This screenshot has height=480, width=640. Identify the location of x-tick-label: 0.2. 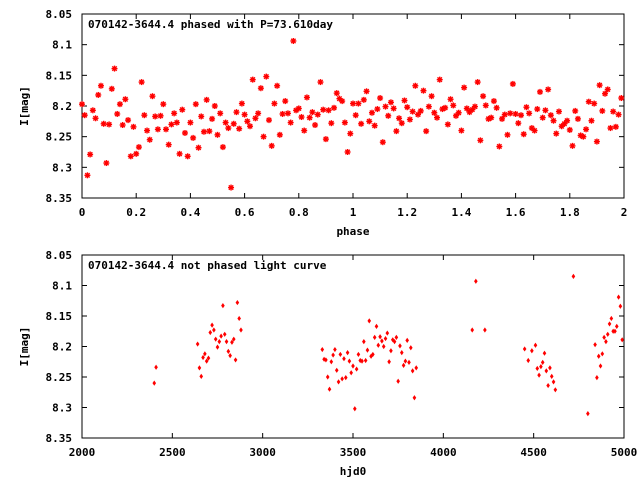
(136, 212).